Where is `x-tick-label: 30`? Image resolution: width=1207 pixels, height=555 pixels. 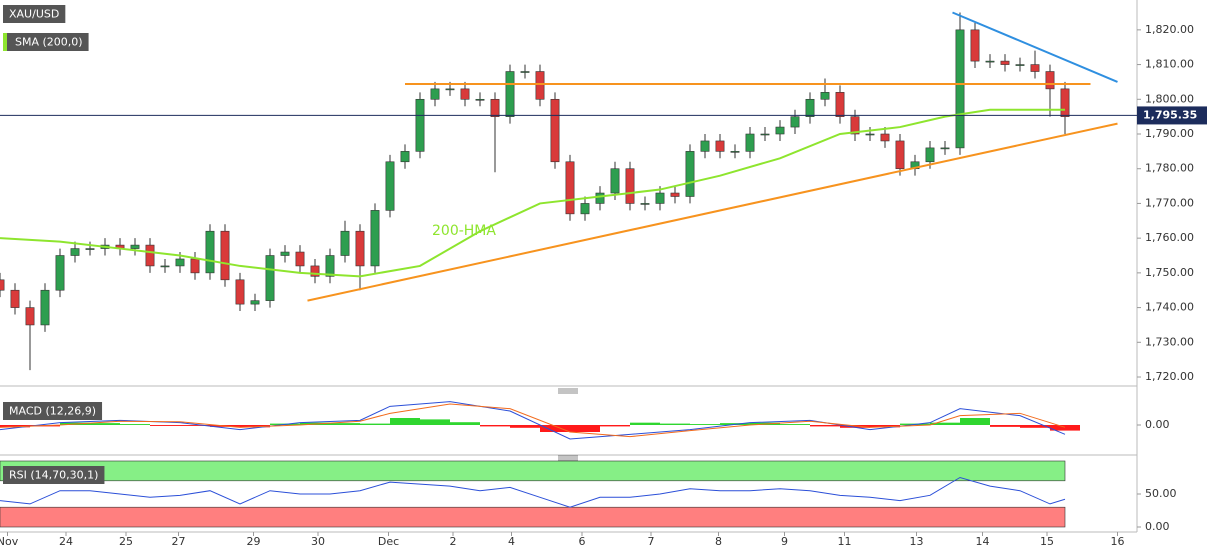
x-tick-label: 30 is located at coordinates (318, 541).